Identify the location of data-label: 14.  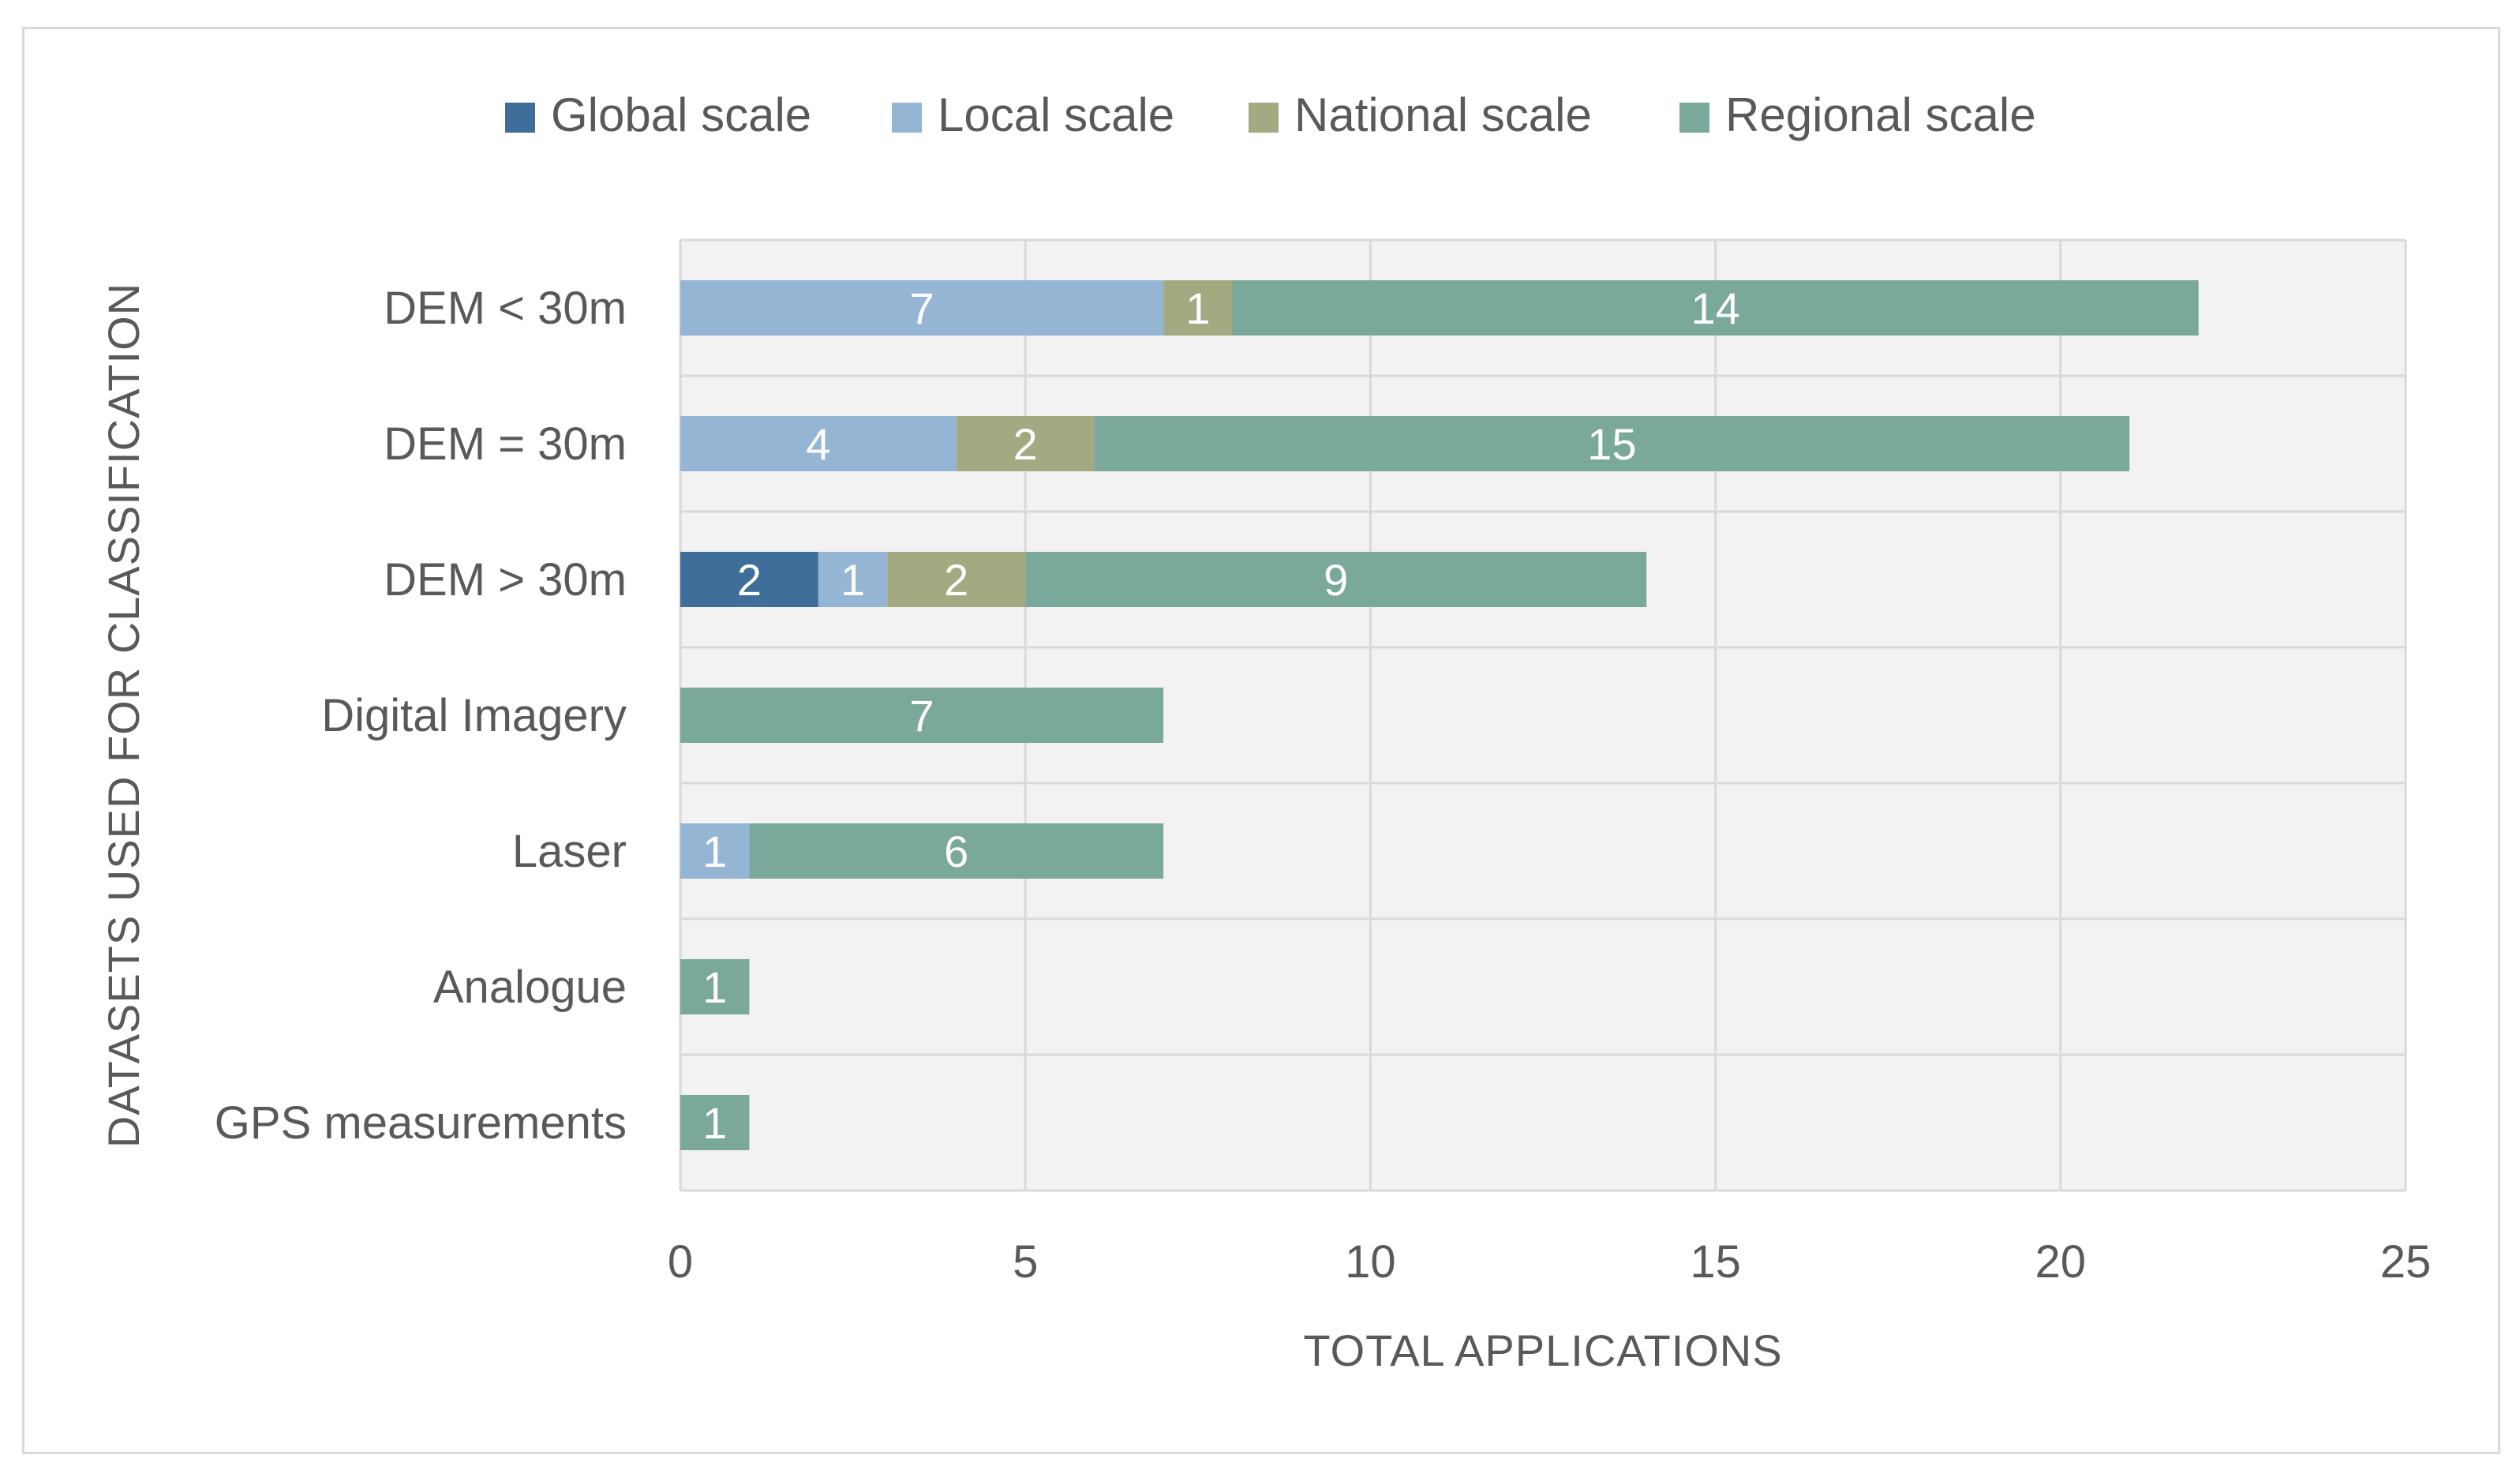
(1715, 308).